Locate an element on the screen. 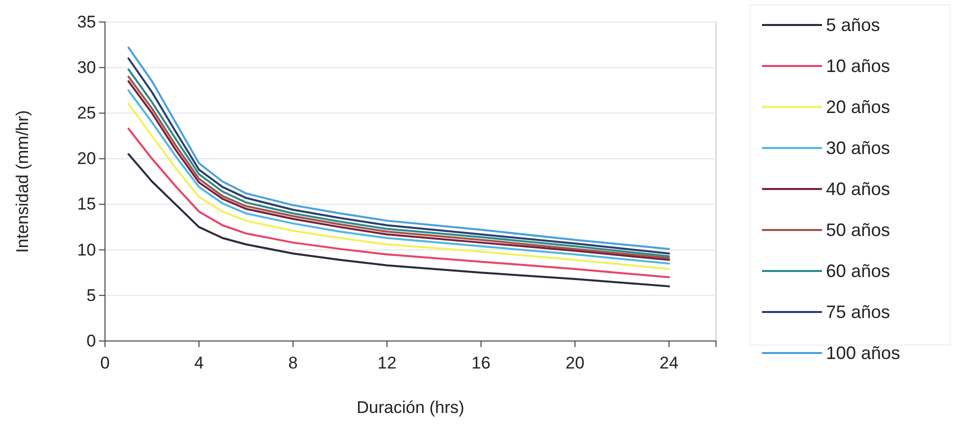 Image resolution: width=955 pixels, height=436 pixels. y-tick-label: 10 is located at coordinates (86, 250).